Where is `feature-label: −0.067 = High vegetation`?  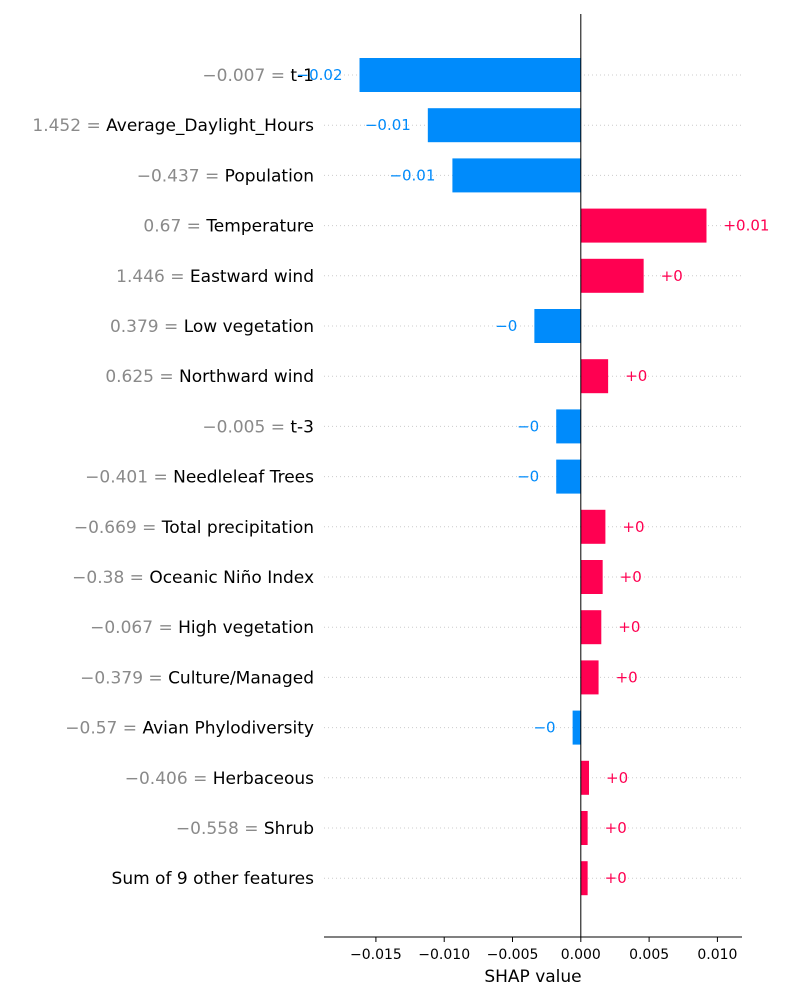 feature-label: −0.067 = High vegetation is located at coordinates (202, 628).